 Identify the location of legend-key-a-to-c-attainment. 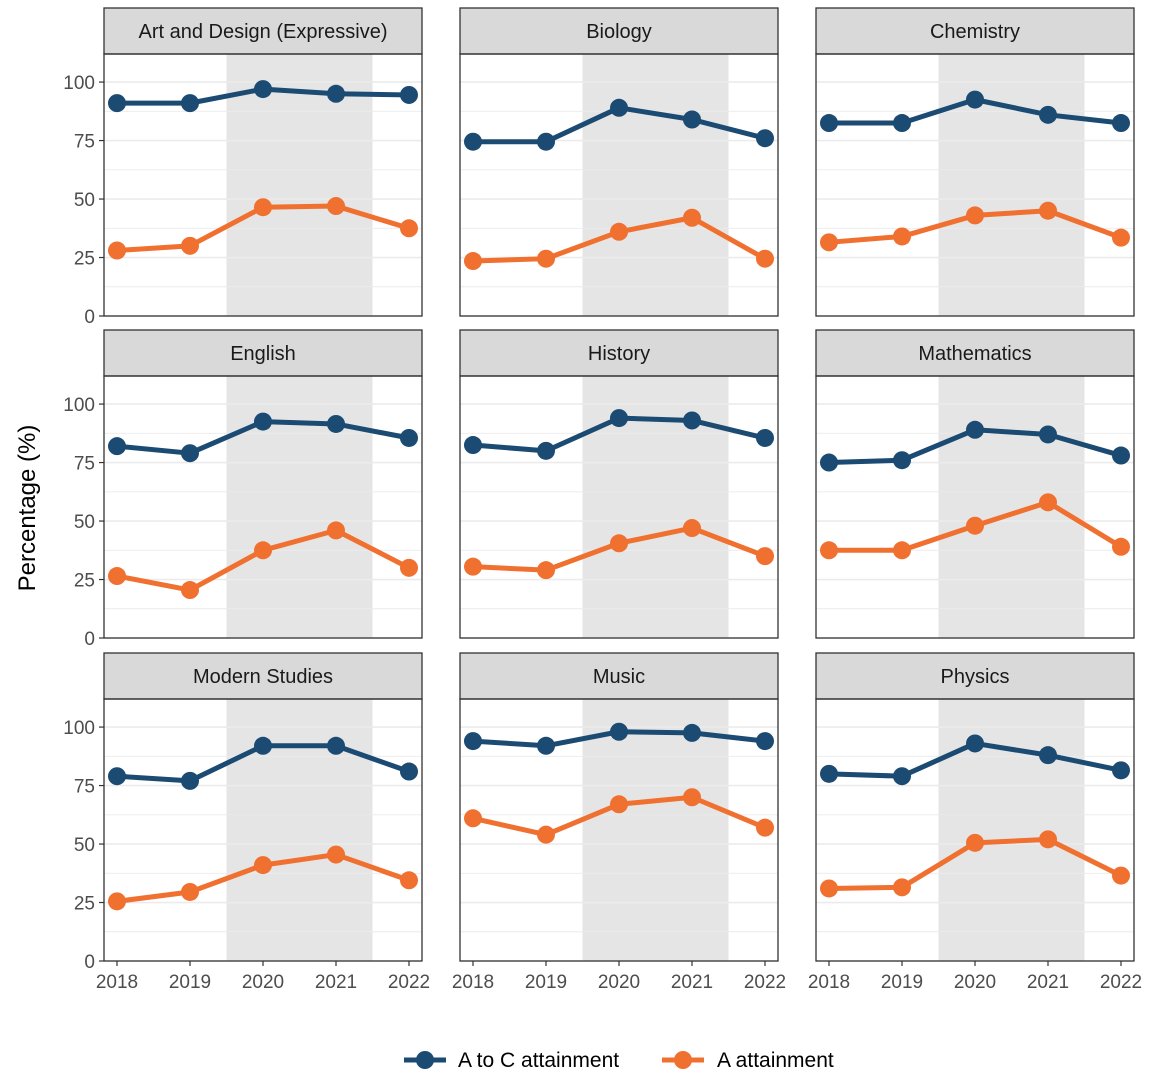
(425, 1060).